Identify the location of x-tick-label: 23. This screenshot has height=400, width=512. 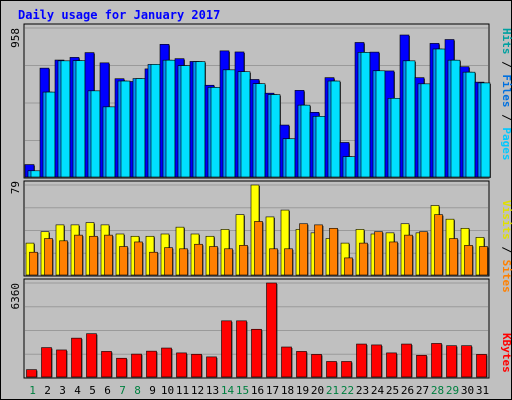
(362, 390).